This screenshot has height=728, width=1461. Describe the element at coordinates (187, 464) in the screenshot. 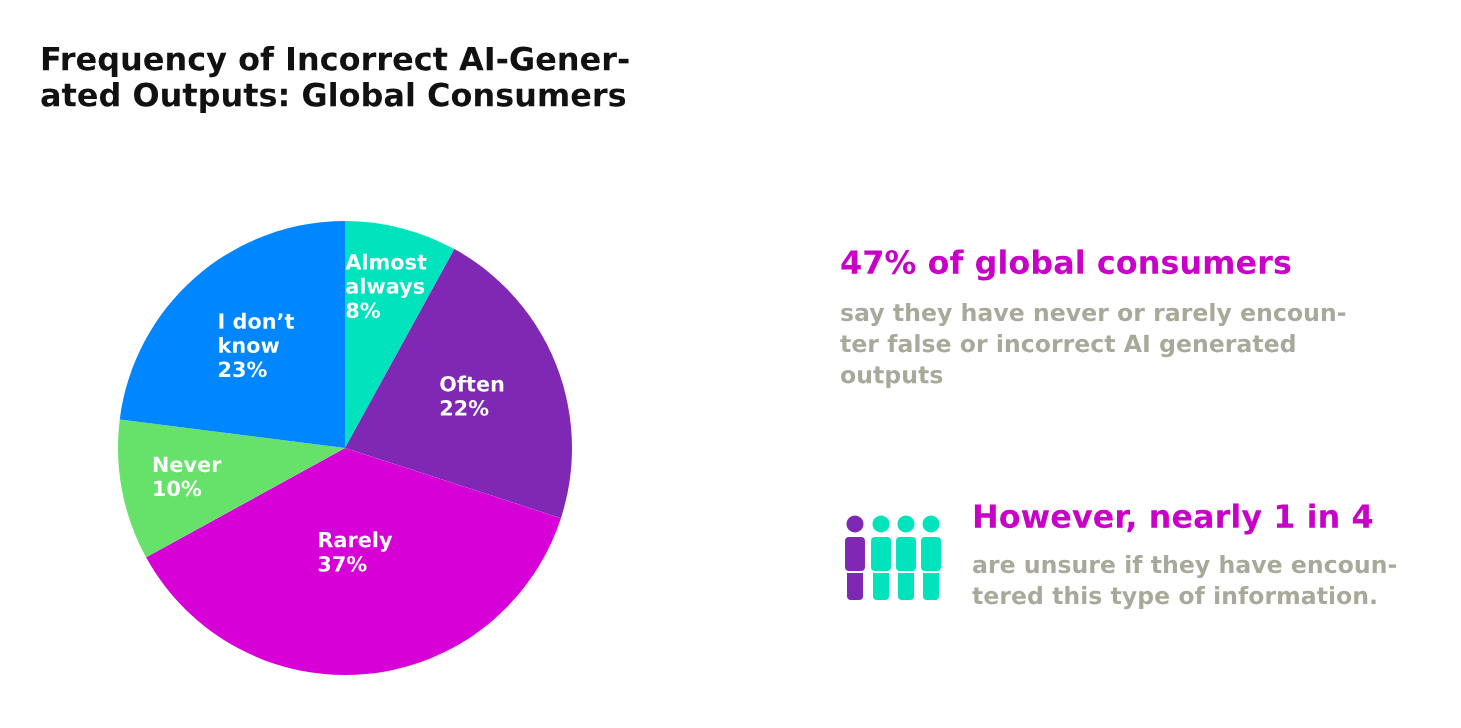

I see `slice-label: Never` at that location.